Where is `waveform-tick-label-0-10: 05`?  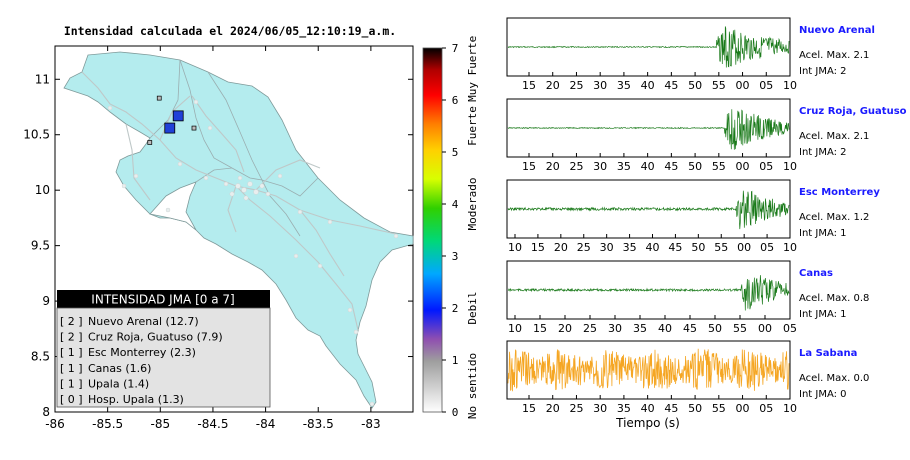
waveform-tick-label-0-10: 05 is located at coordinates (766, 85).